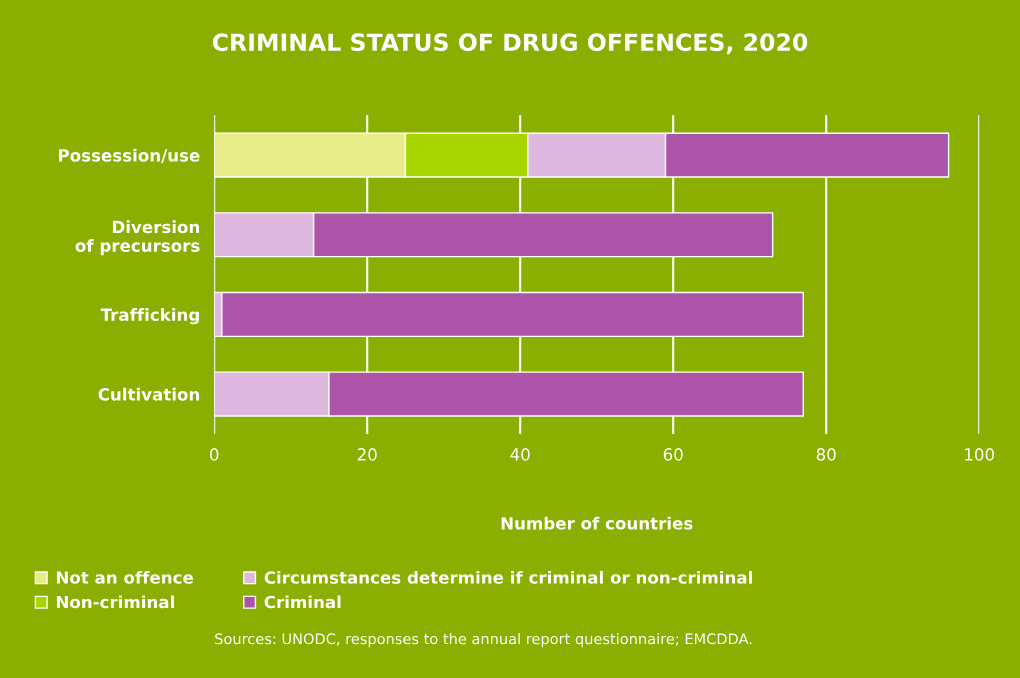 This screenshot has width=1020, height=678. Describe the element at coordinates (597, 523) in the screenshot. I see `x-axis-title: Number of countries` at that location.